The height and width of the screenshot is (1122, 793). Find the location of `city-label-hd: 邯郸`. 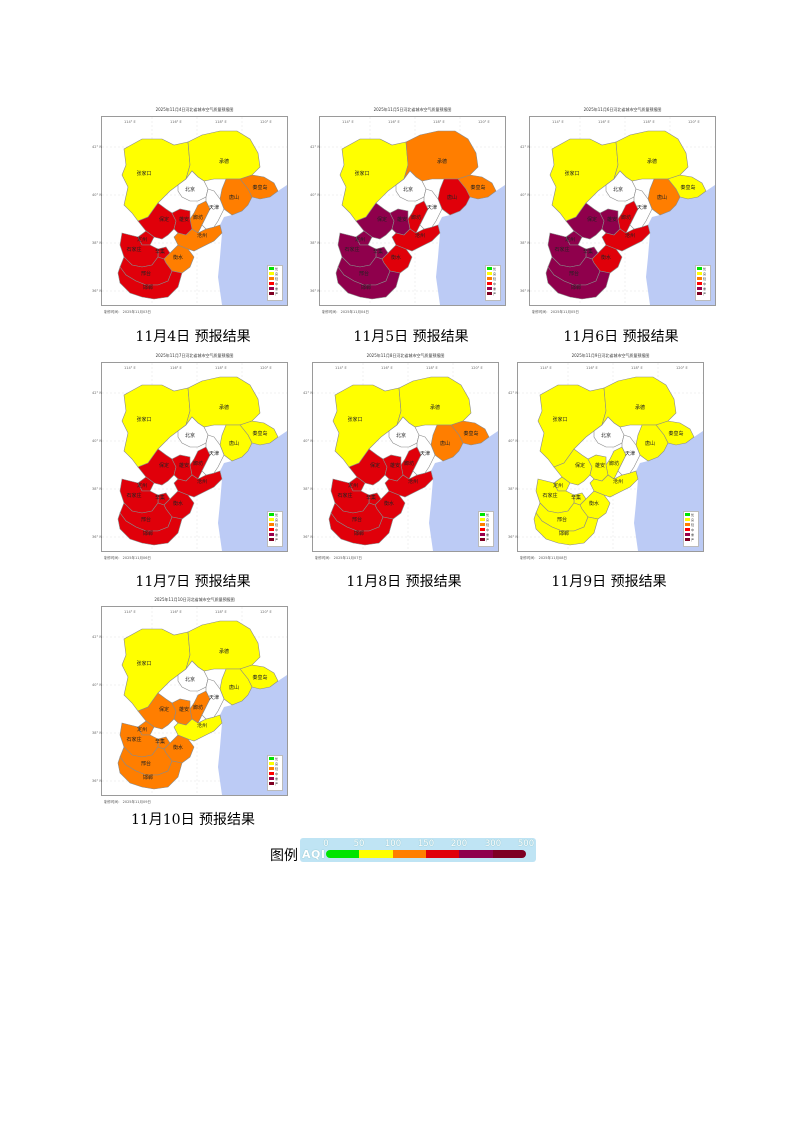

city-label-hd: 邯郸 is located at coordinates (576, 287).